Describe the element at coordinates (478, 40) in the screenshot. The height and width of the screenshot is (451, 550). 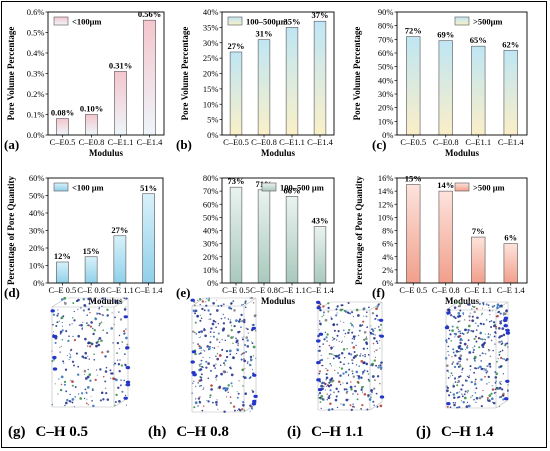
I see `data-label: 65%` at that location.